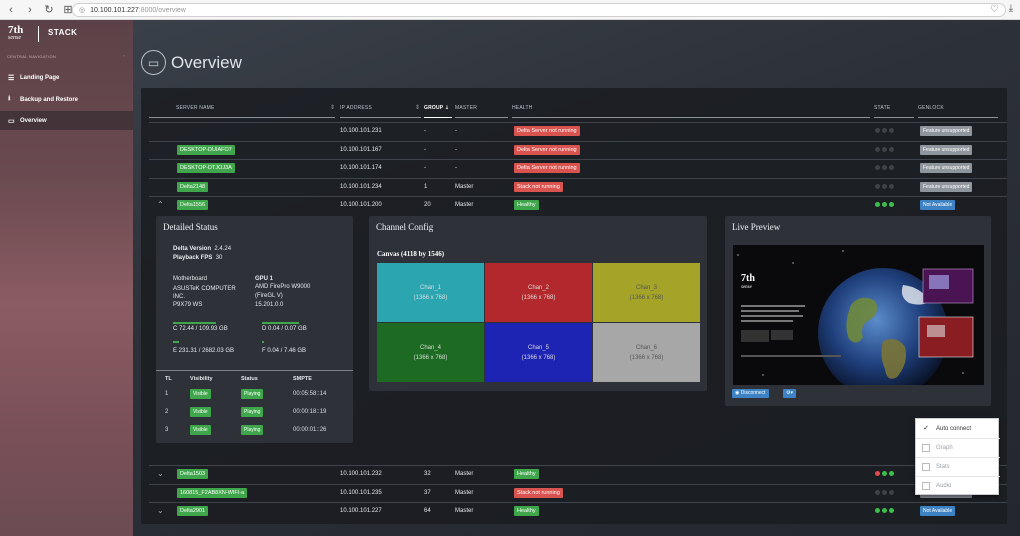 The height and width of the screenshot is (536, 1020). Describe the element at coordinates (206, 168) in the screenshot. I see `server-name-badge: DESKTOP-DTJOJ3A` at that location.